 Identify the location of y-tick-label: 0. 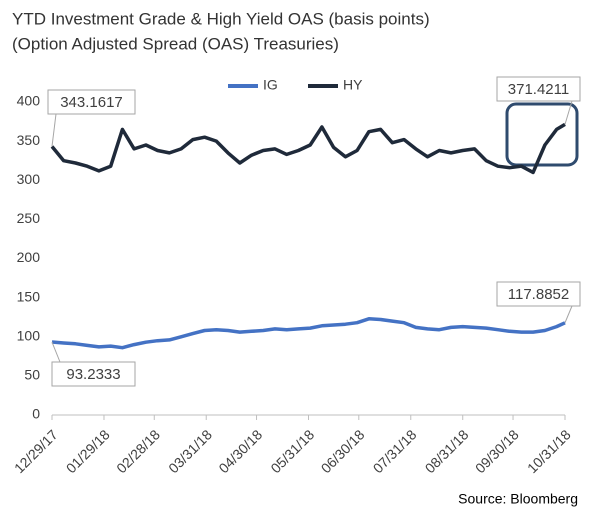
(36, 414).